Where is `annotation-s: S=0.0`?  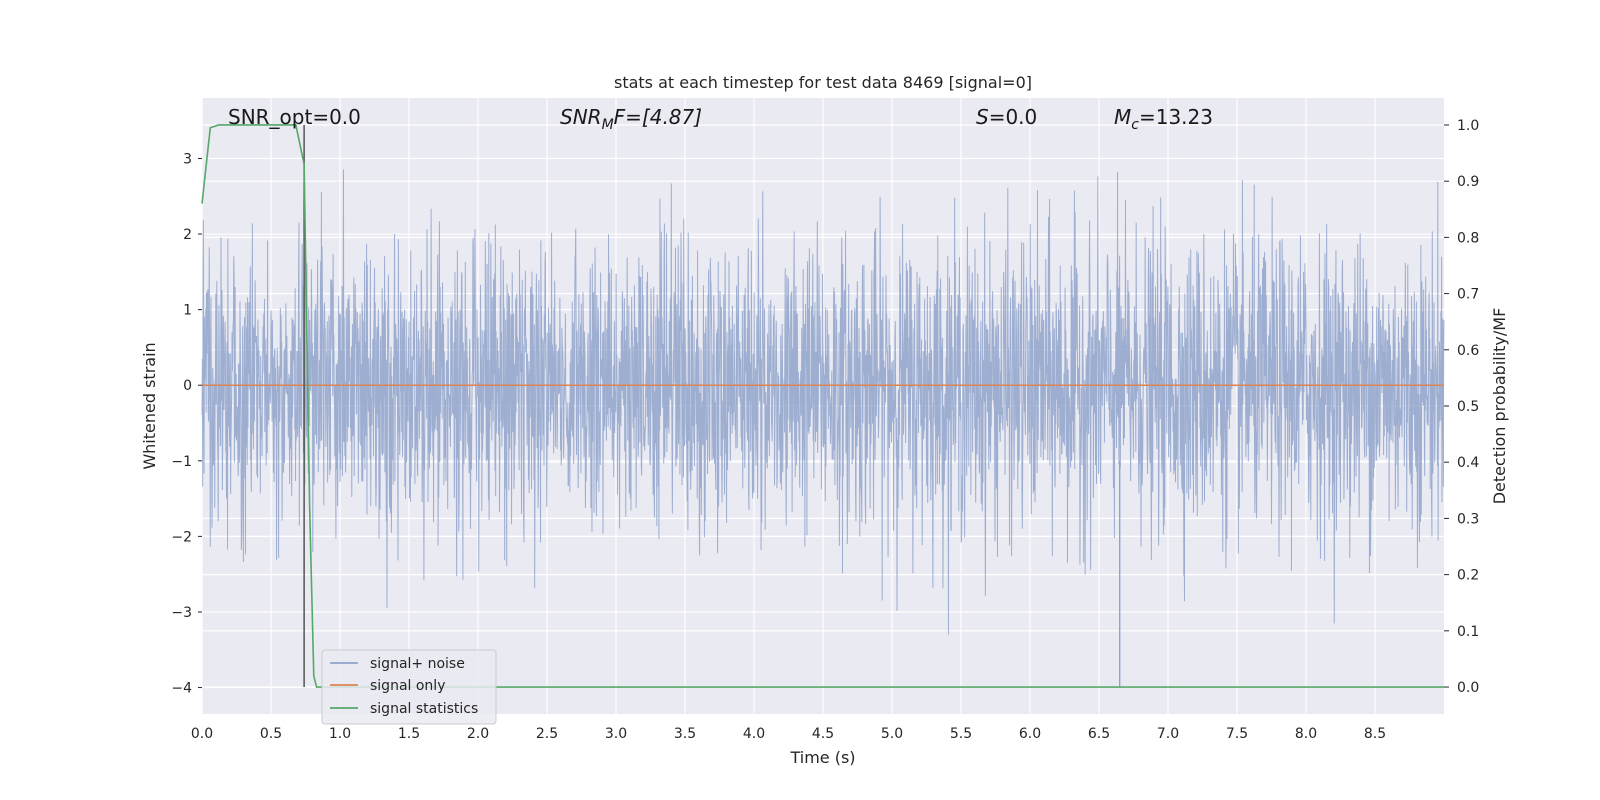
annotation-s: S=0.0 is located at coordinates (1006, 117).